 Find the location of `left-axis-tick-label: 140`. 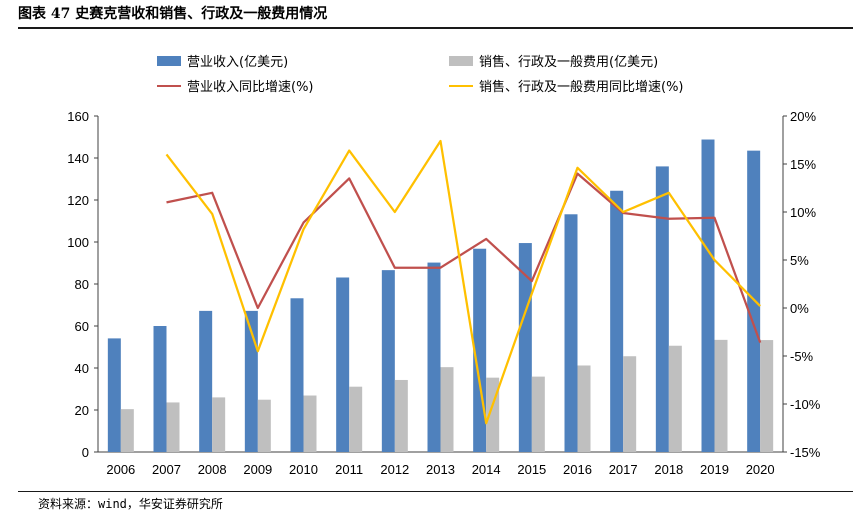

left-axis-tick-label: 140 is located at coordinates (78, 158).